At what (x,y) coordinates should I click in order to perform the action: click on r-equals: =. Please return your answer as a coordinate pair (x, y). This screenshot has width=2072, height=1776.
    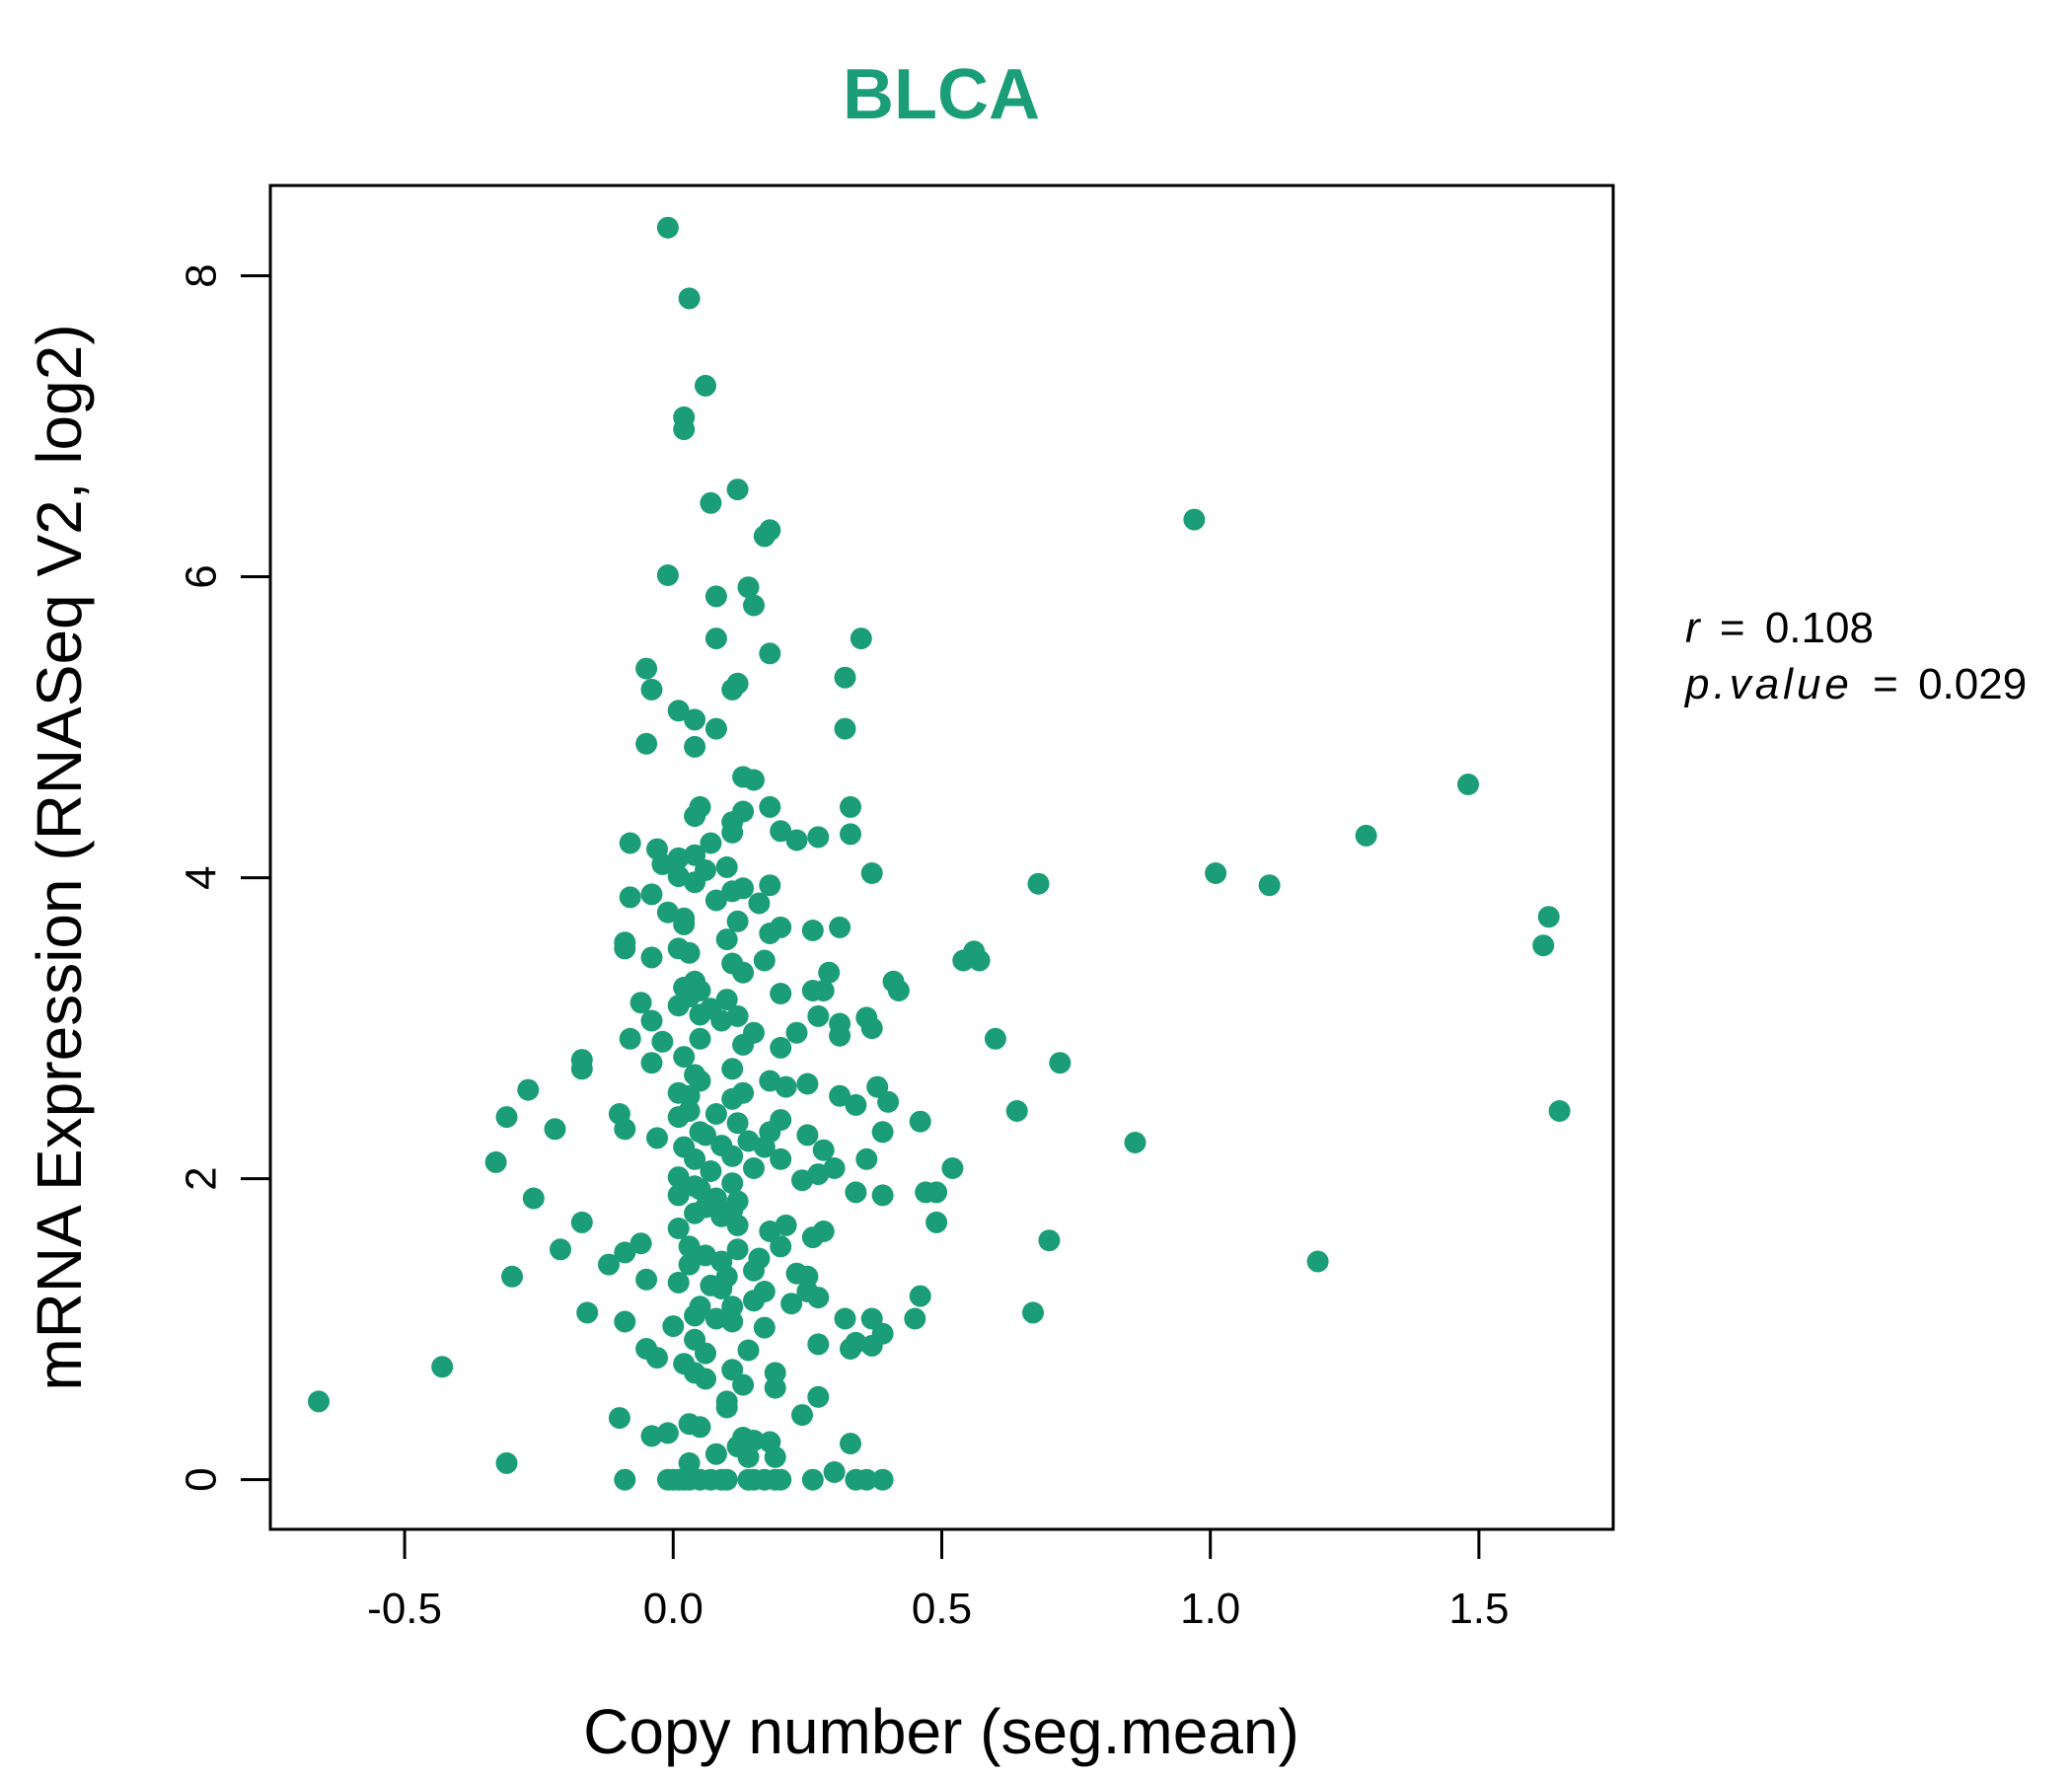
    Looking at the image, I should click on (1733, 628).